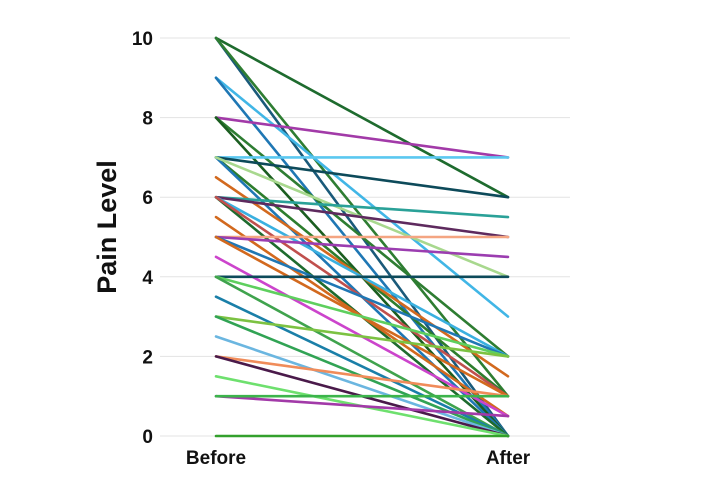 The height and width of the screenshot is (488, 722). What do you see at coordinates (142, 39) in the screenshot?
I see `y-tick-label: 10` at bounding box center [142, 39].